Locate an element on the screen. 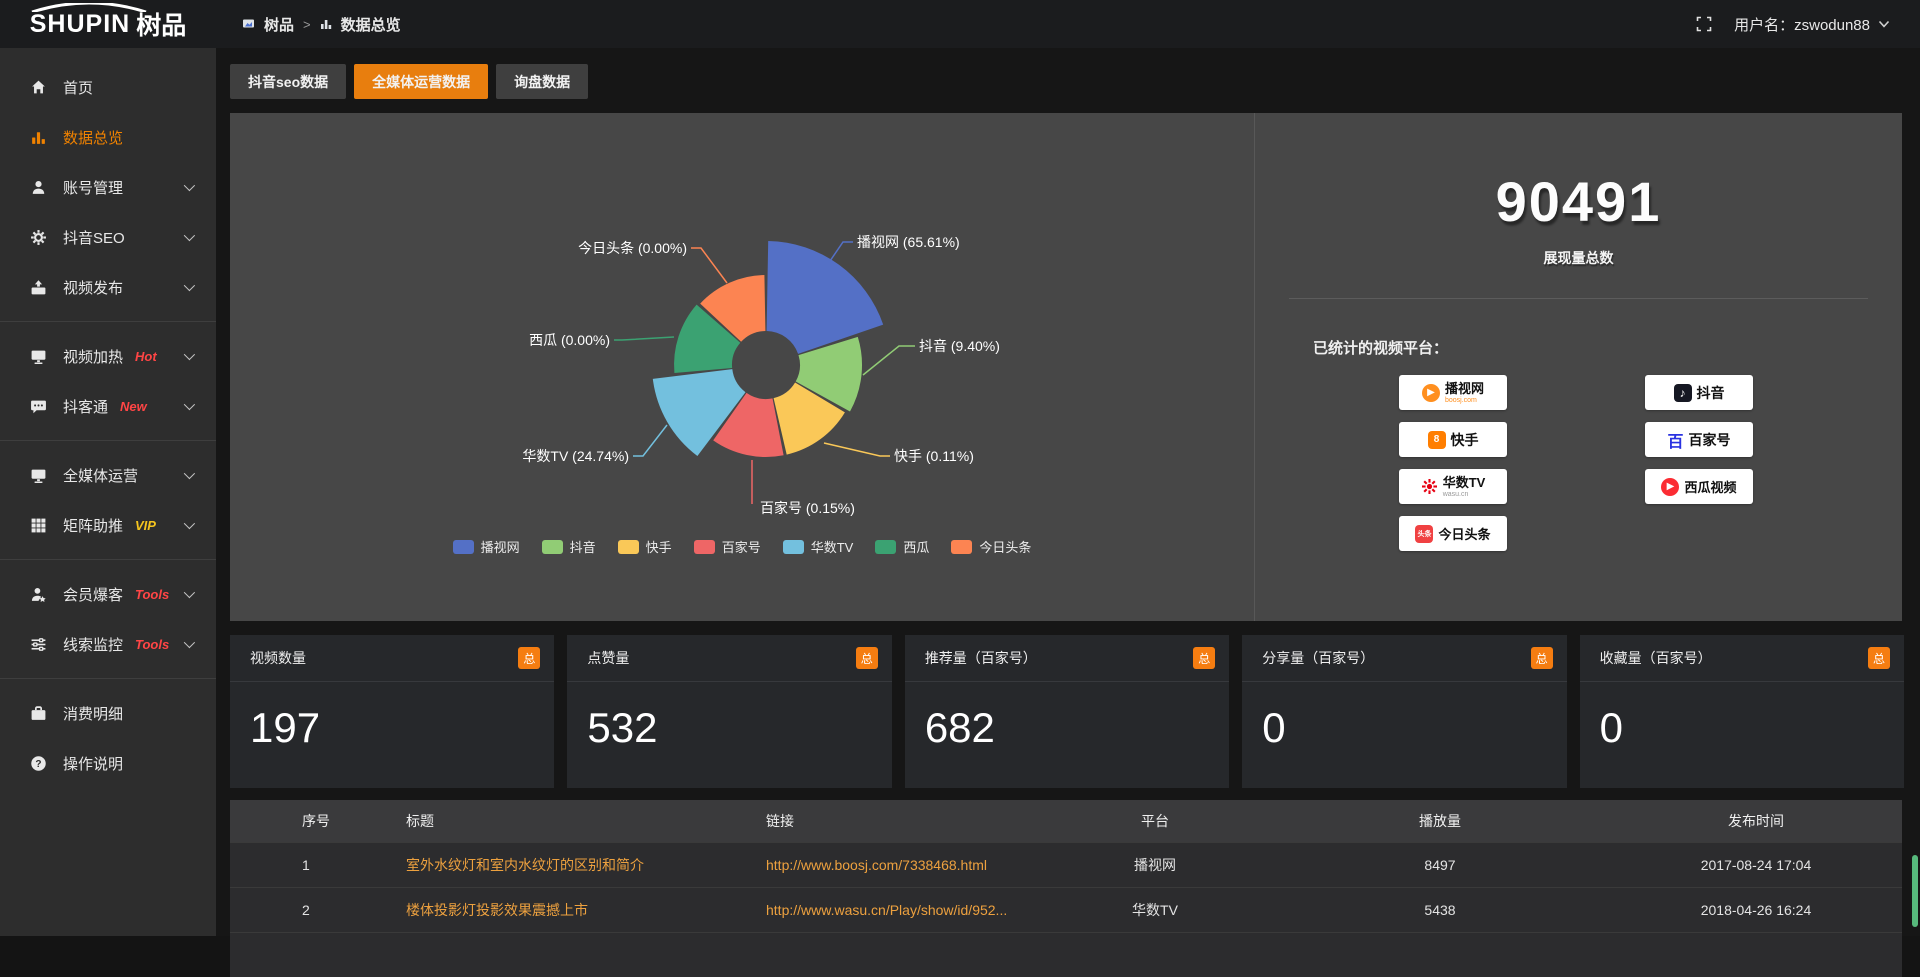 Image resolution: width=1920 pixels, height=977 pixels. platform-name: 百家号 is located at coordinates (1709, 439).